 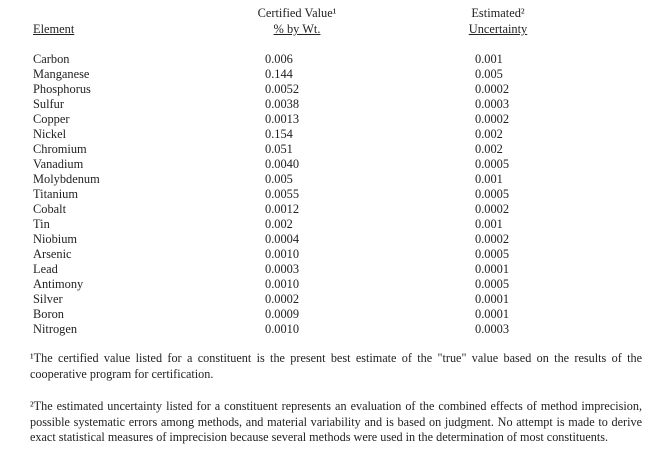 I want to click on element-cell: Arsenic, so click(x=52, y=254).